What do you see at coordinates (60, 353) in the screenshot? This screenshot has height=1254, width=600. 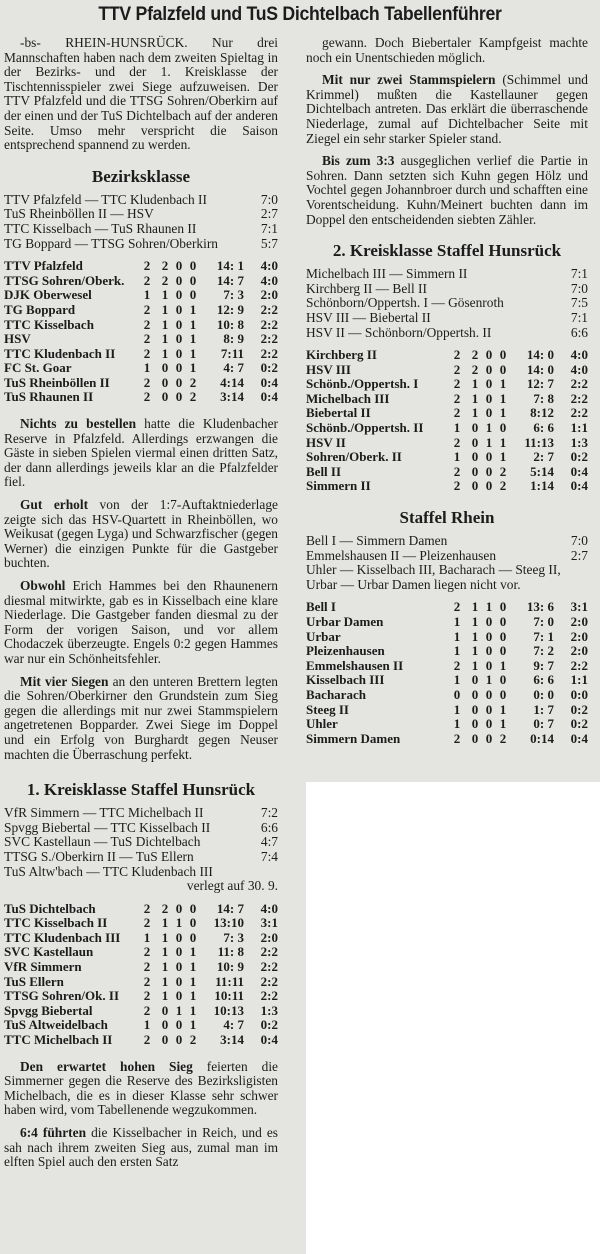 I see `team-name: TTC Kludenbach II` at bounding box center [60, 353].